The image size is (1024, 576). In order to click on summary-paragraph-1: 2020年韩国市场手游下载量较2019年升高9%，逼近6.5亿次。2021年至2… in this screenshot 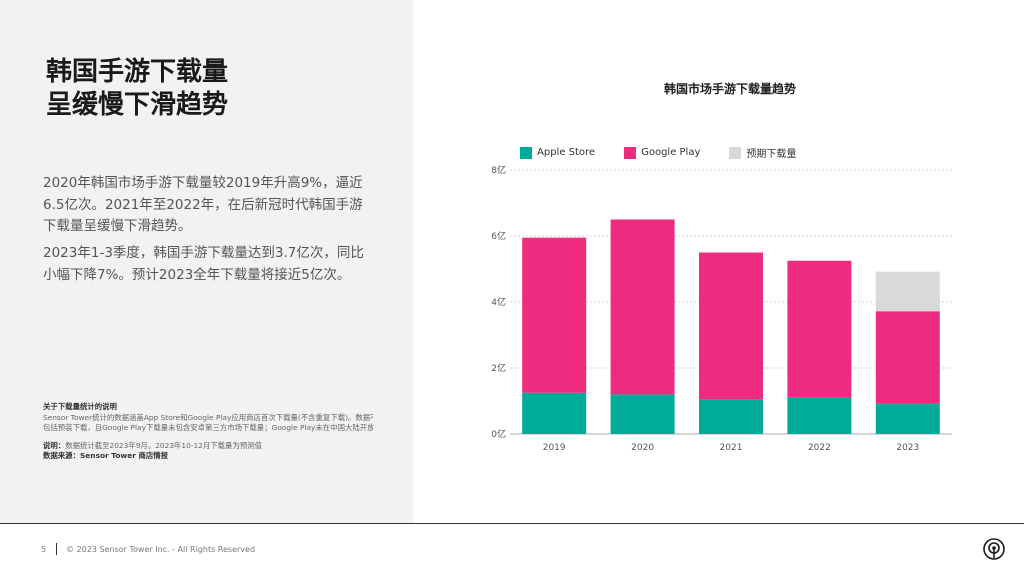, I will do `click(203, 204)`.